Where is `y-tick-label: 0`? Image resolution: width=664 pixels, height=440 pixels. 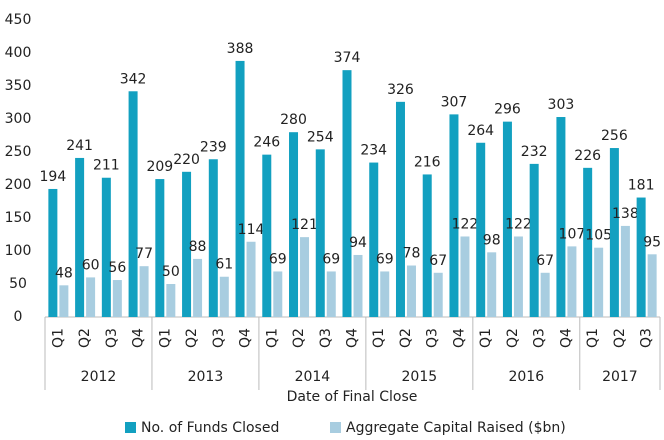 y-tick-label: 0 is located at coordinates (18, 317).